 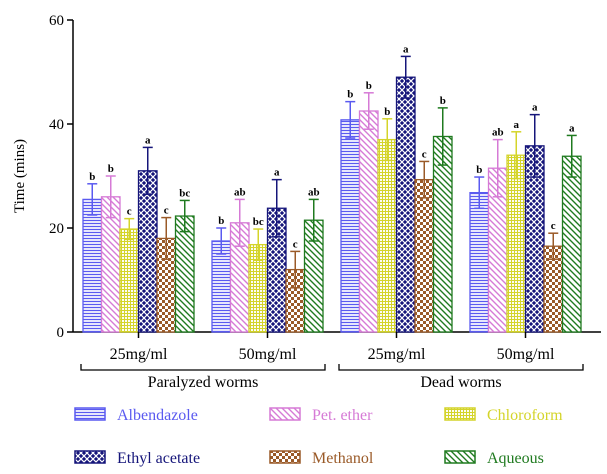 I want to click on legend-label: Methanol, so click(x=343, y=458).